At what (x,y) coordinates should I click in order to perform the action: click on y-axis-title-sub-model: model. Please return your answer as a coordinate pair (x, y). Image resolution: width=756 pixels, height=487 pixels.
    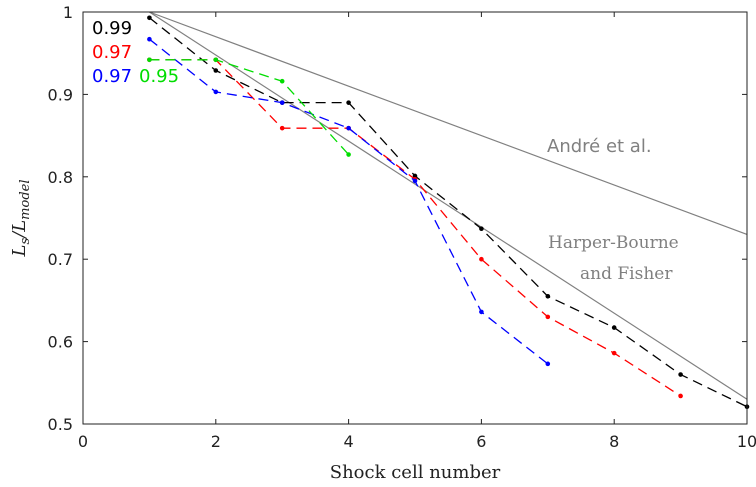
    Looking at the image, I should click on (25, 200).